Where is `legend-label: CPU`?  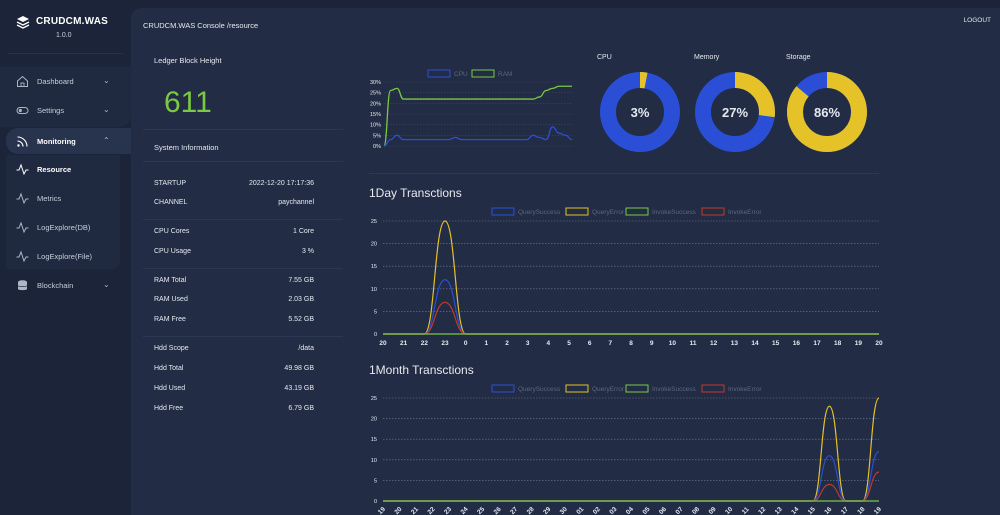
legend-label: CPU is located at coordinates (461, 74).